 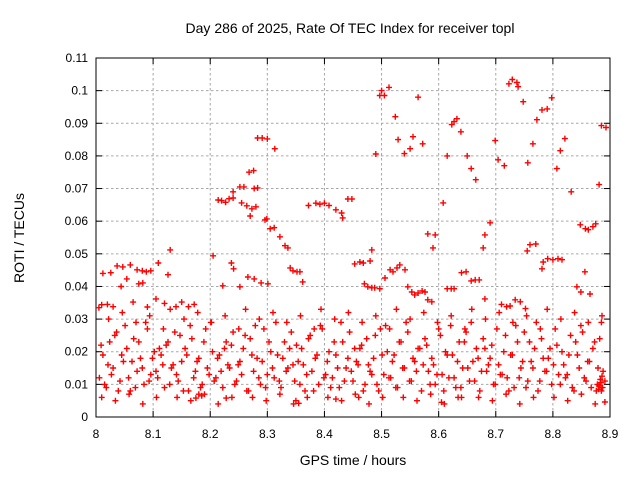 I want to click on y-tick-label: 0.08, so click(x=77, y=156).